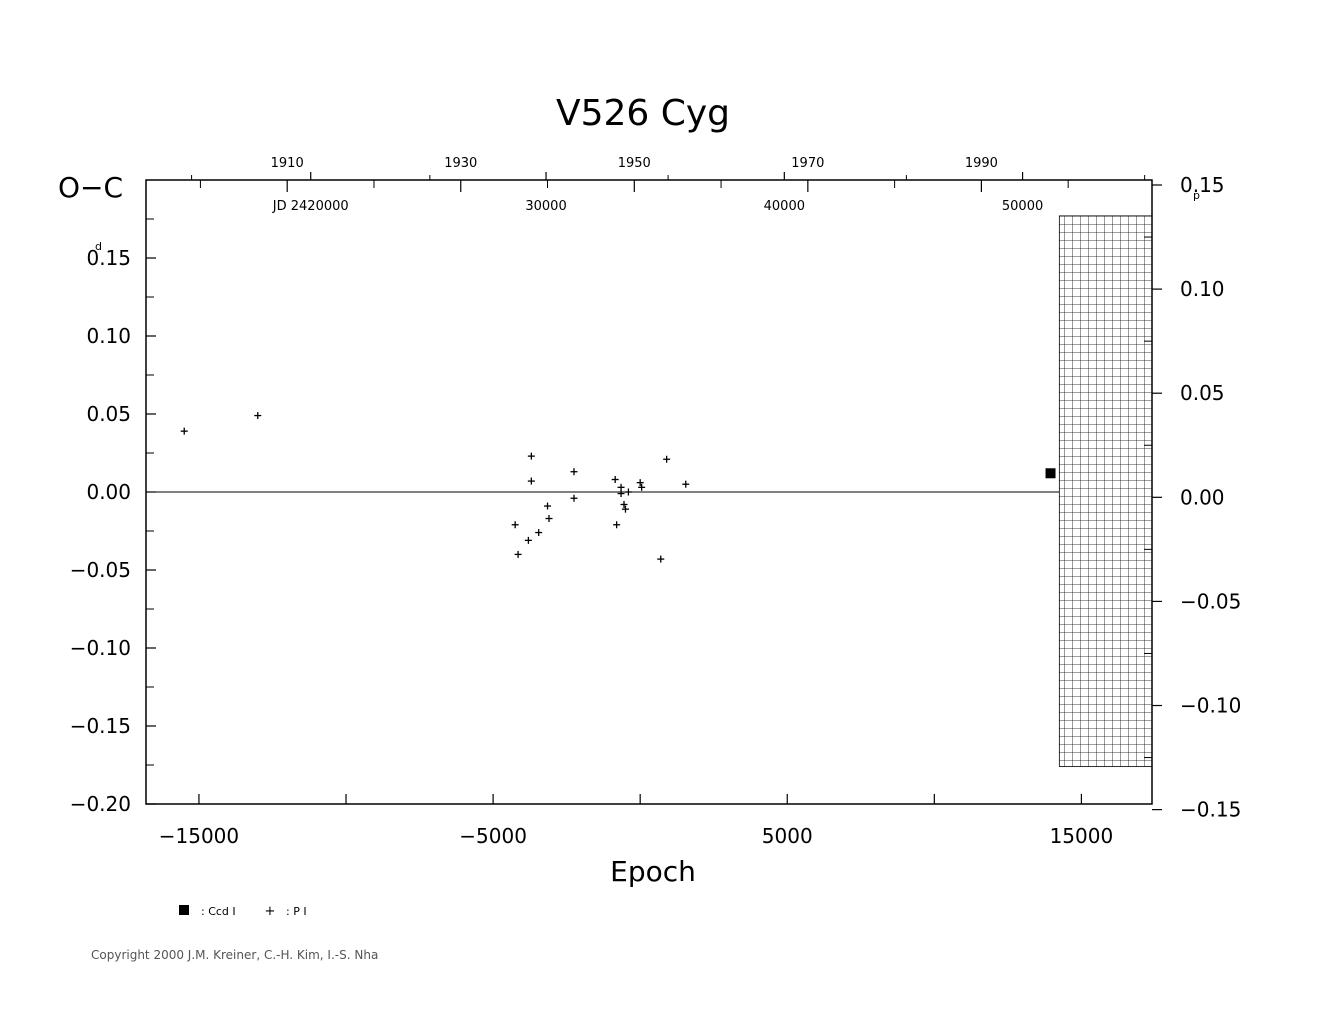 The height and width of the screenshot is (1020, 1325). I want to click on jd-tick-label: 40000, so click(784, 206).